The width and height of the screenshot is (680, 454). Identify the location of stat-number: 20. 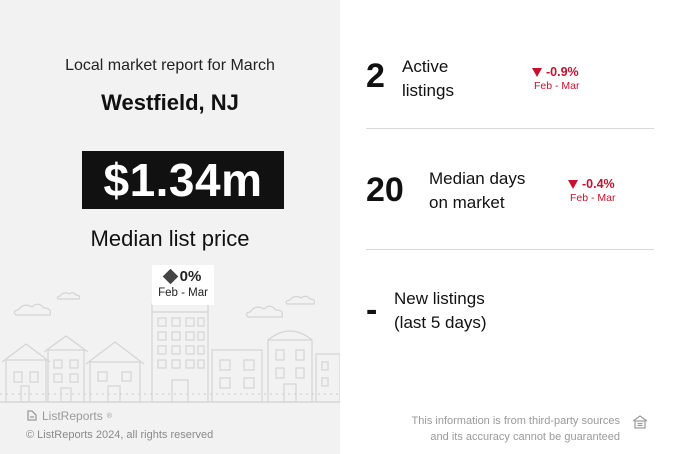
(385, 190).